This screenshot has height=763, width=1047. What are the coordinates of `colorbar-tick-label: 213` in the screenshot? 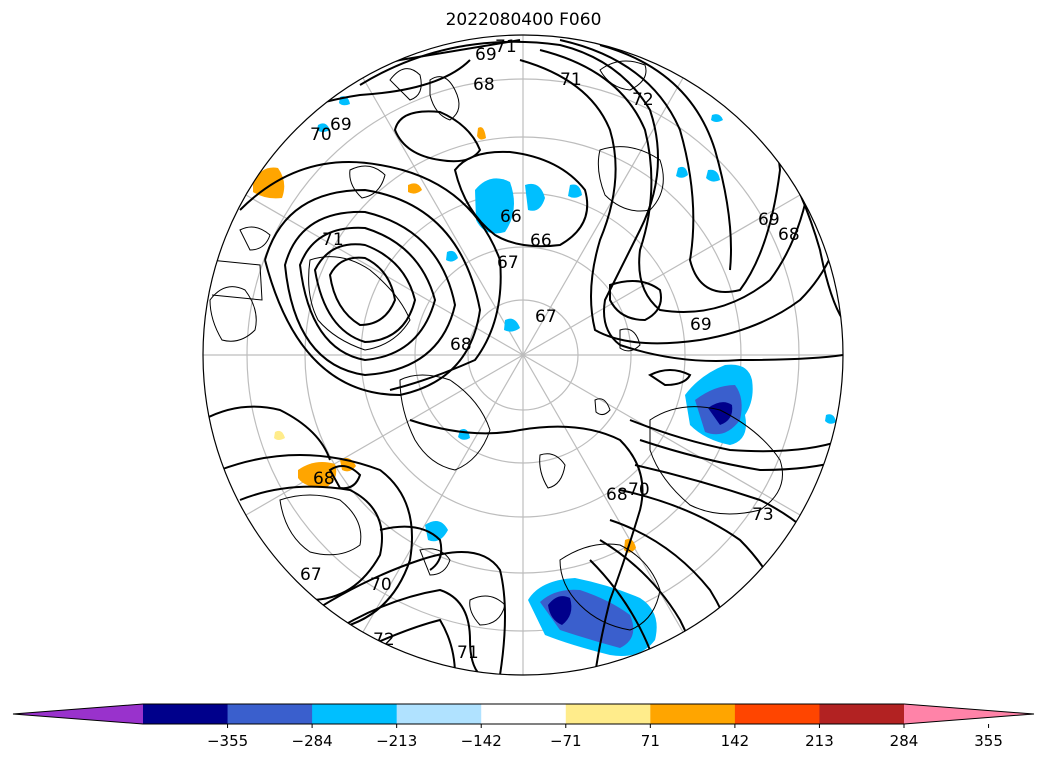 It's located at (819, 741).